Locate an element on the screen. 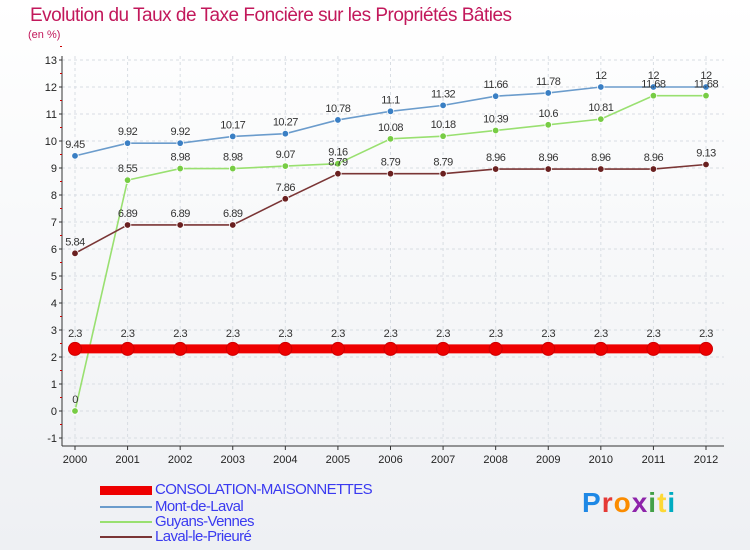 This screenshot has width=750, height=550. data-label: 11.78 is located at coordinates (548, 82).